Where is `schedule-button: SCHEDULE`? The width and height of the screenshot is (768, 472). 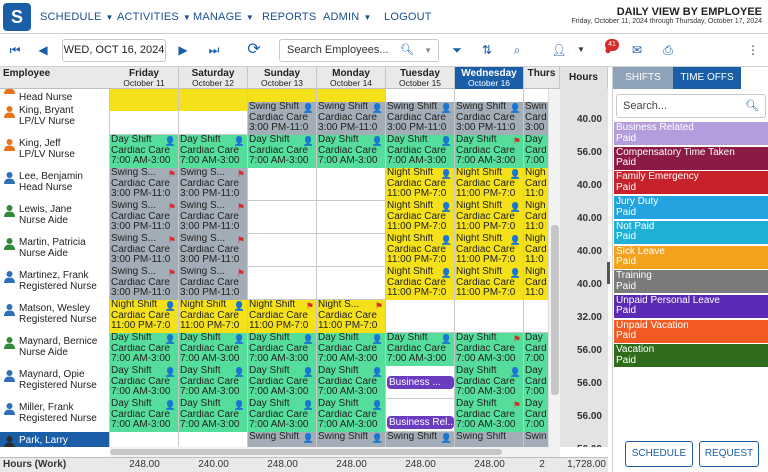
schedule-button: SCHEDULE is located at coordinates (659, 454).